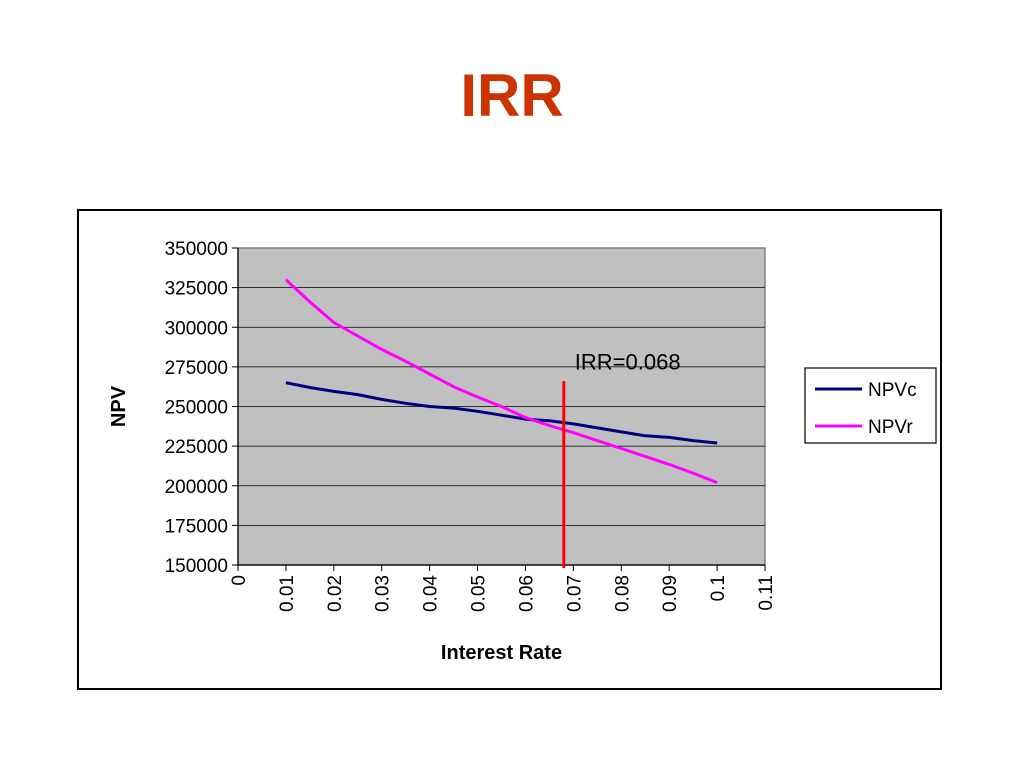  What do you see at coordinates (196, 566) in the screenshot?
I see `y-tick-label: 150000` at bounding box center [196, 566].